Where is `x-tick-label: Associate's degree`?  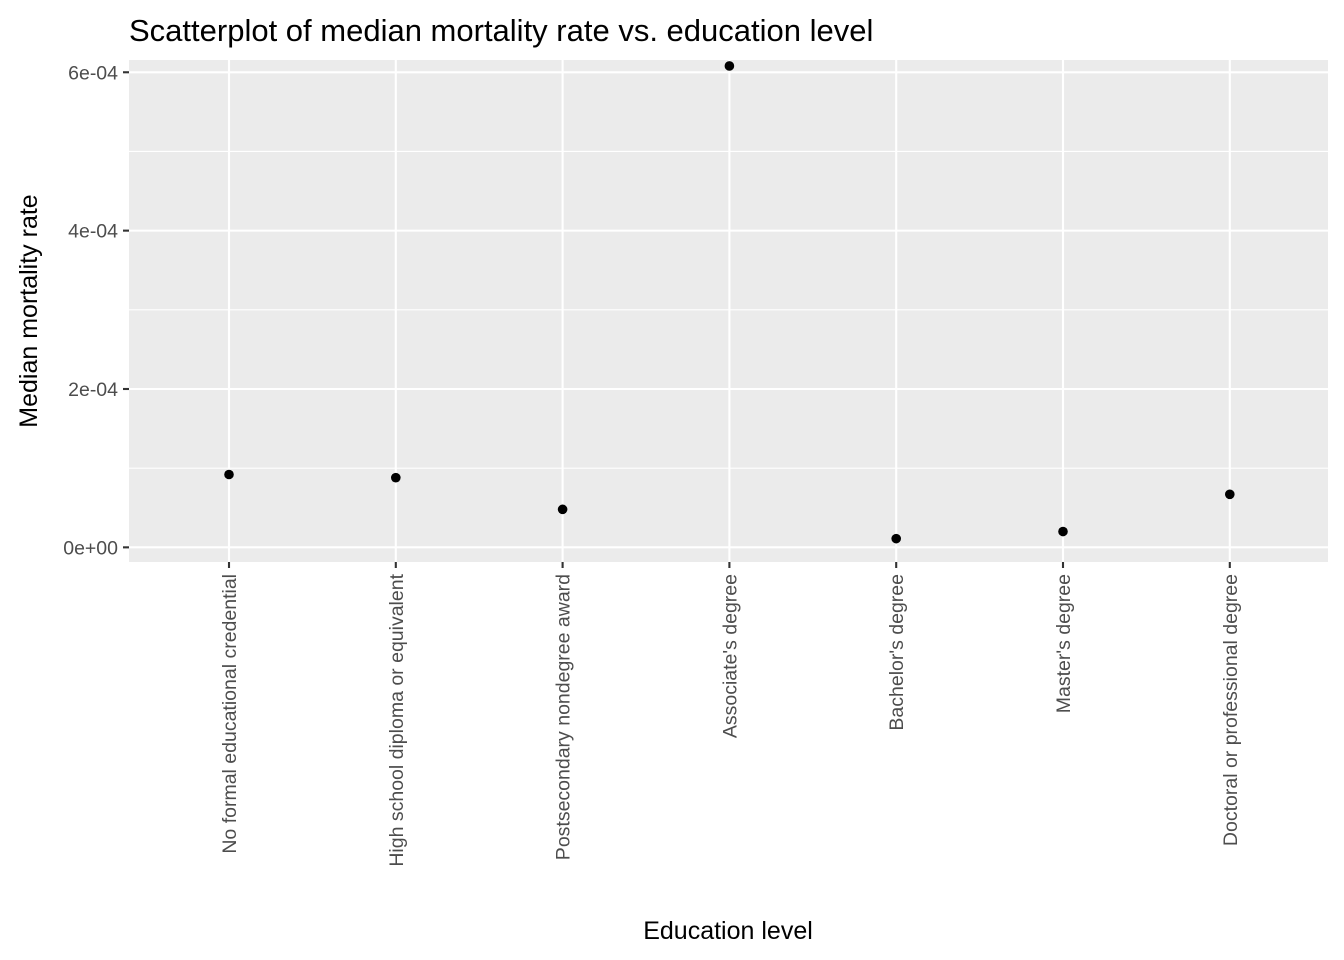 x-tick-label: Associate's degree is located at coordinates (730, 656).